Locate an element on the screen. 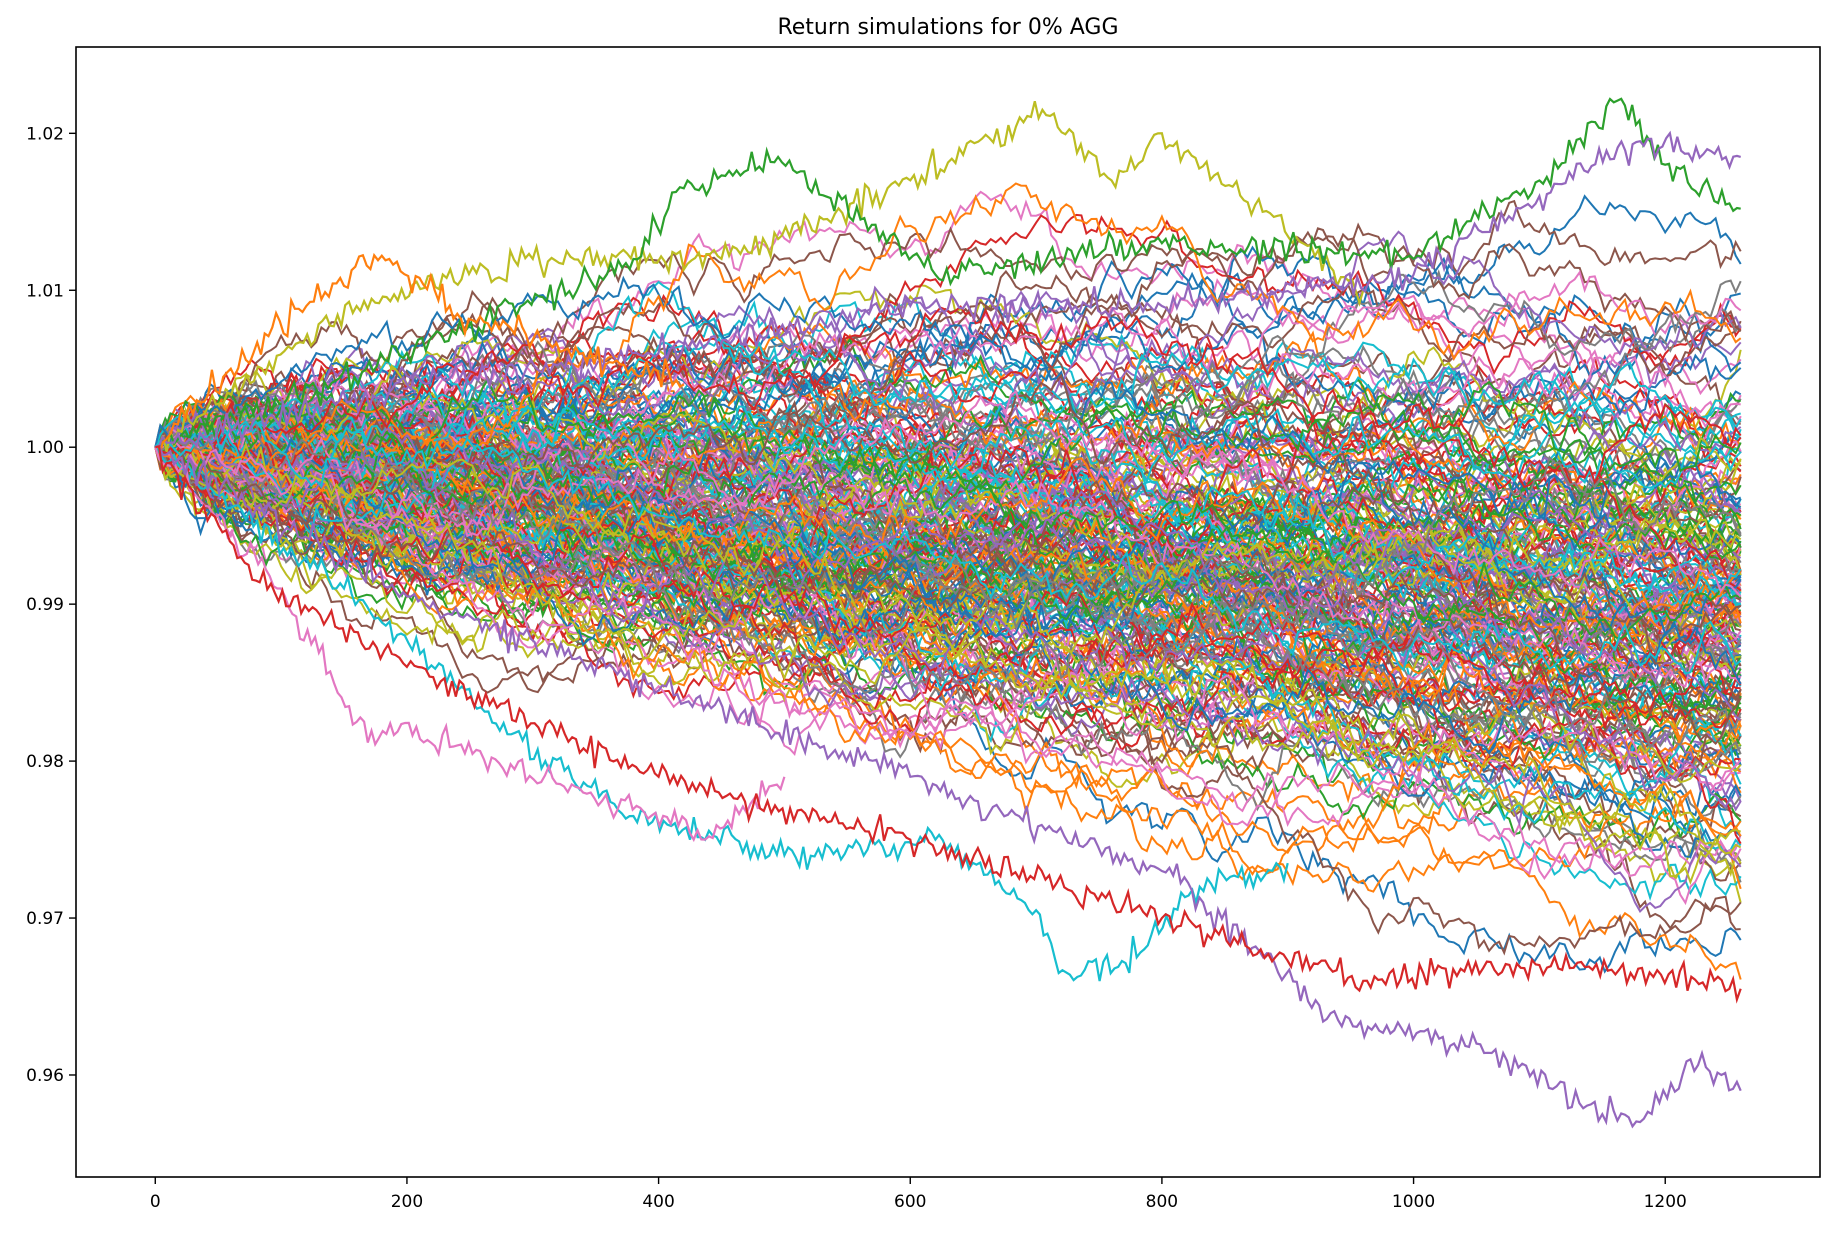  x-axis: 0 200 400 600 800 1000 1200 is located at coordinates (918, 1194).